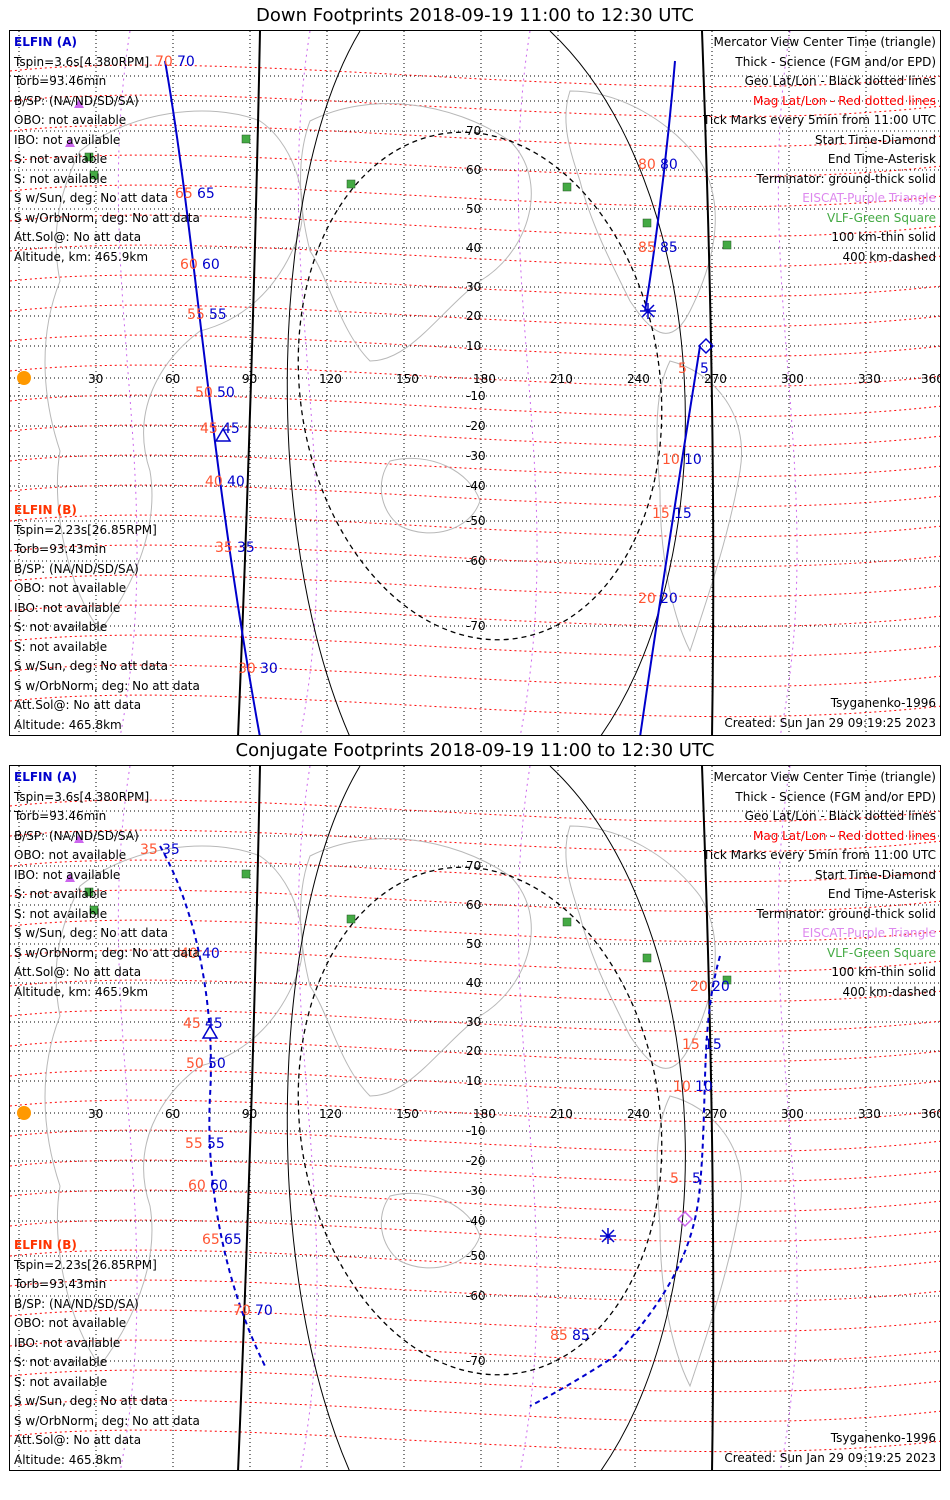 The width and height of the screenshot is (950, 1500). I want to click on sun-icon, so click(24, 378).